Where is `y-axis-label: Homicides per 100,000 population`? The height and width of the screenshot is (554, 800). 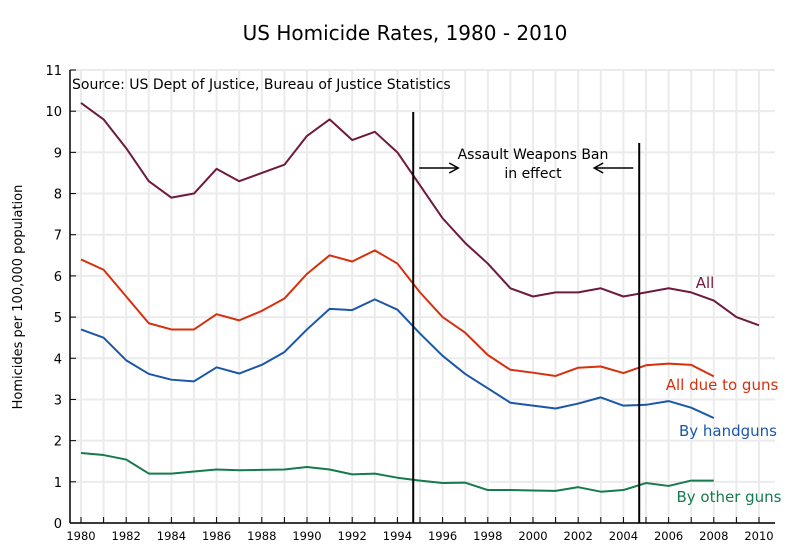 y-axis-label: Homicides per 100,000 population is located at coordinates (18, 297).